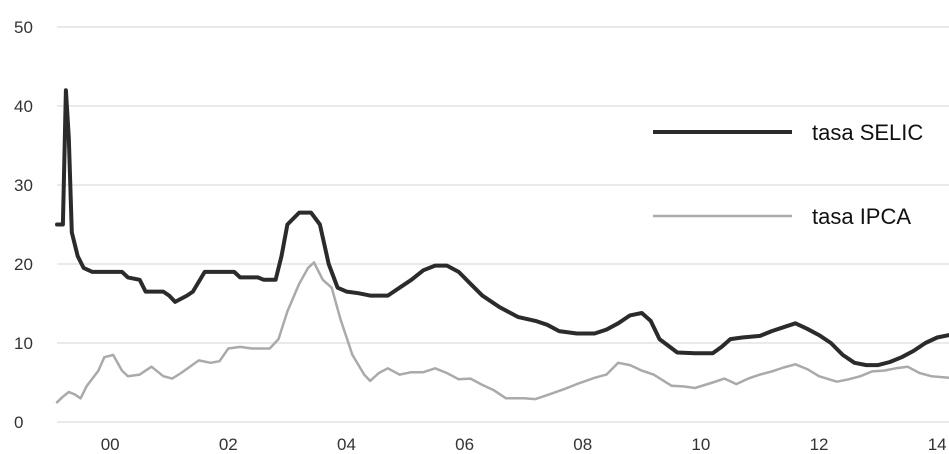 The height and width of the screenshot is (454, 949). I want to click on legend-label-ipca: tasa IPCA, so click(861, 216).